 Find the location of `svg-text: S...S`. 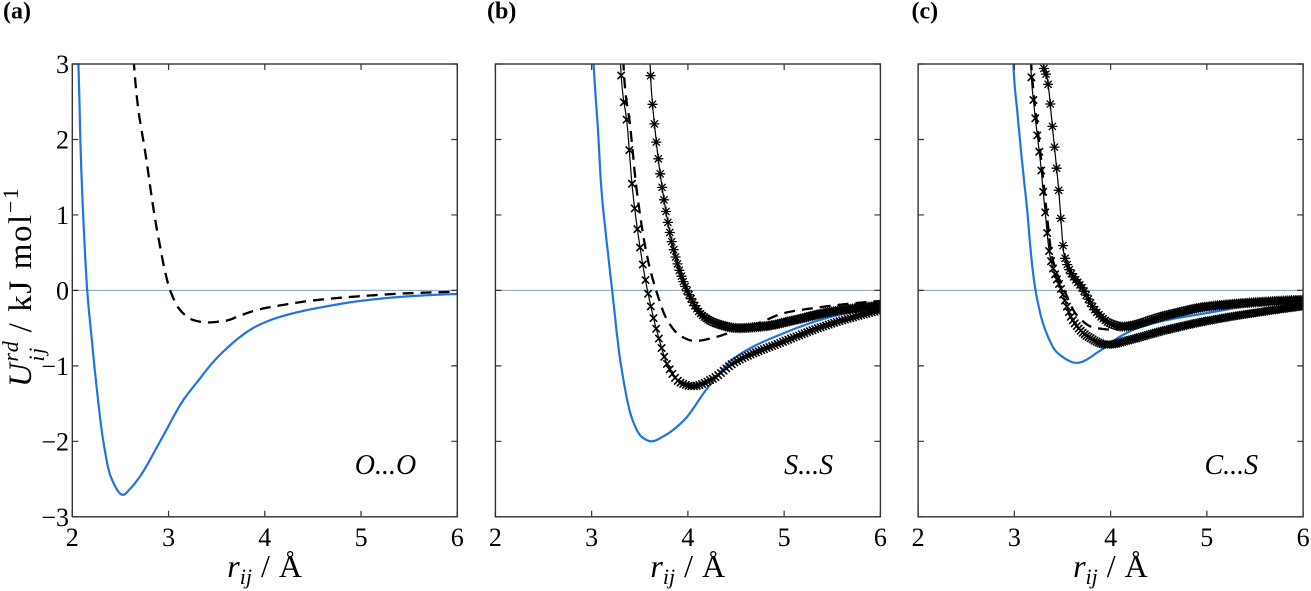

svg-text: S...S is located at coordinates (808, 465).